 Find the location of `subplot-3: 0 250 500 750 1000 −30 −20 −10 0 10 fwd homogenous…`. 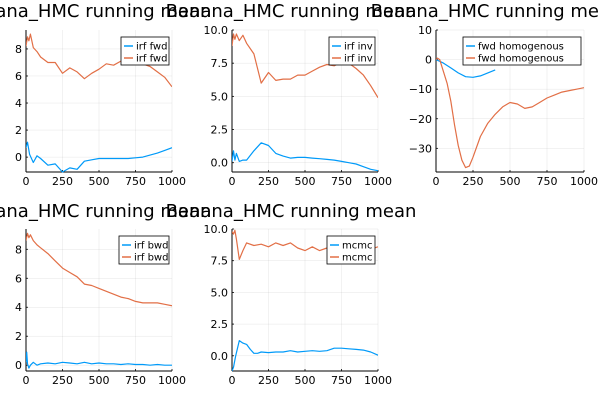

subplot-3: 0 250 500 750 1000 −30 −20 −10 0 10 fwd homogenous… is located at coordinates (503, 106).